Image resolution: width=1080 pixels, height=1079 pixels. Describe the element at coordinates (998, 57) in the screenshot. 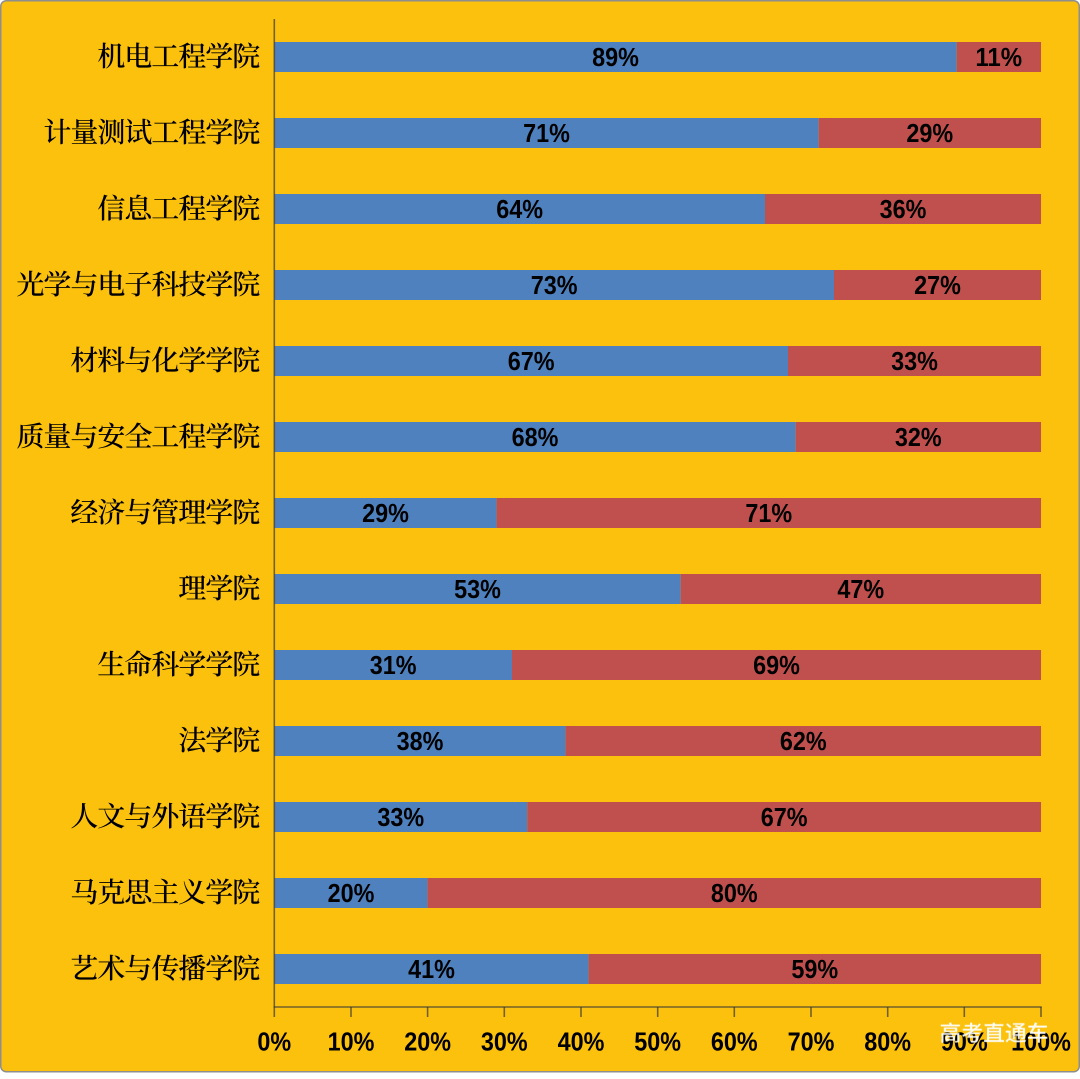

I see `svg-text: 11%` at that location.